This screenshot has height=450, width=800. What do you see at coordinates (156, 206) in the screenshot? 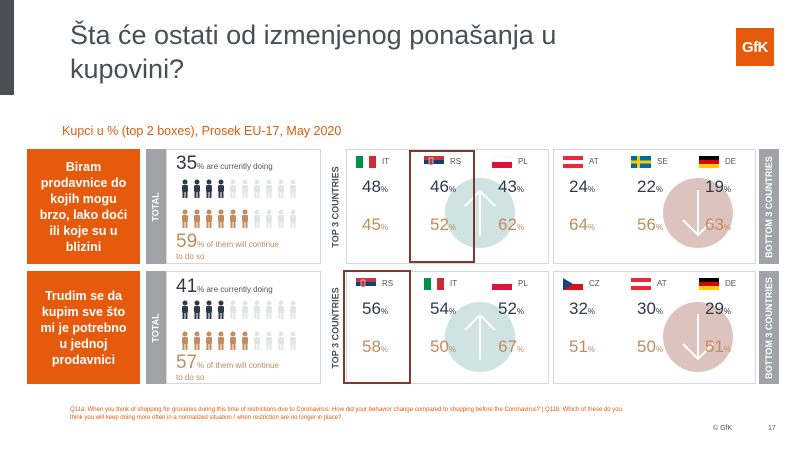
I see `total-label-1: TOTAL` at bounding box center [156, 206].